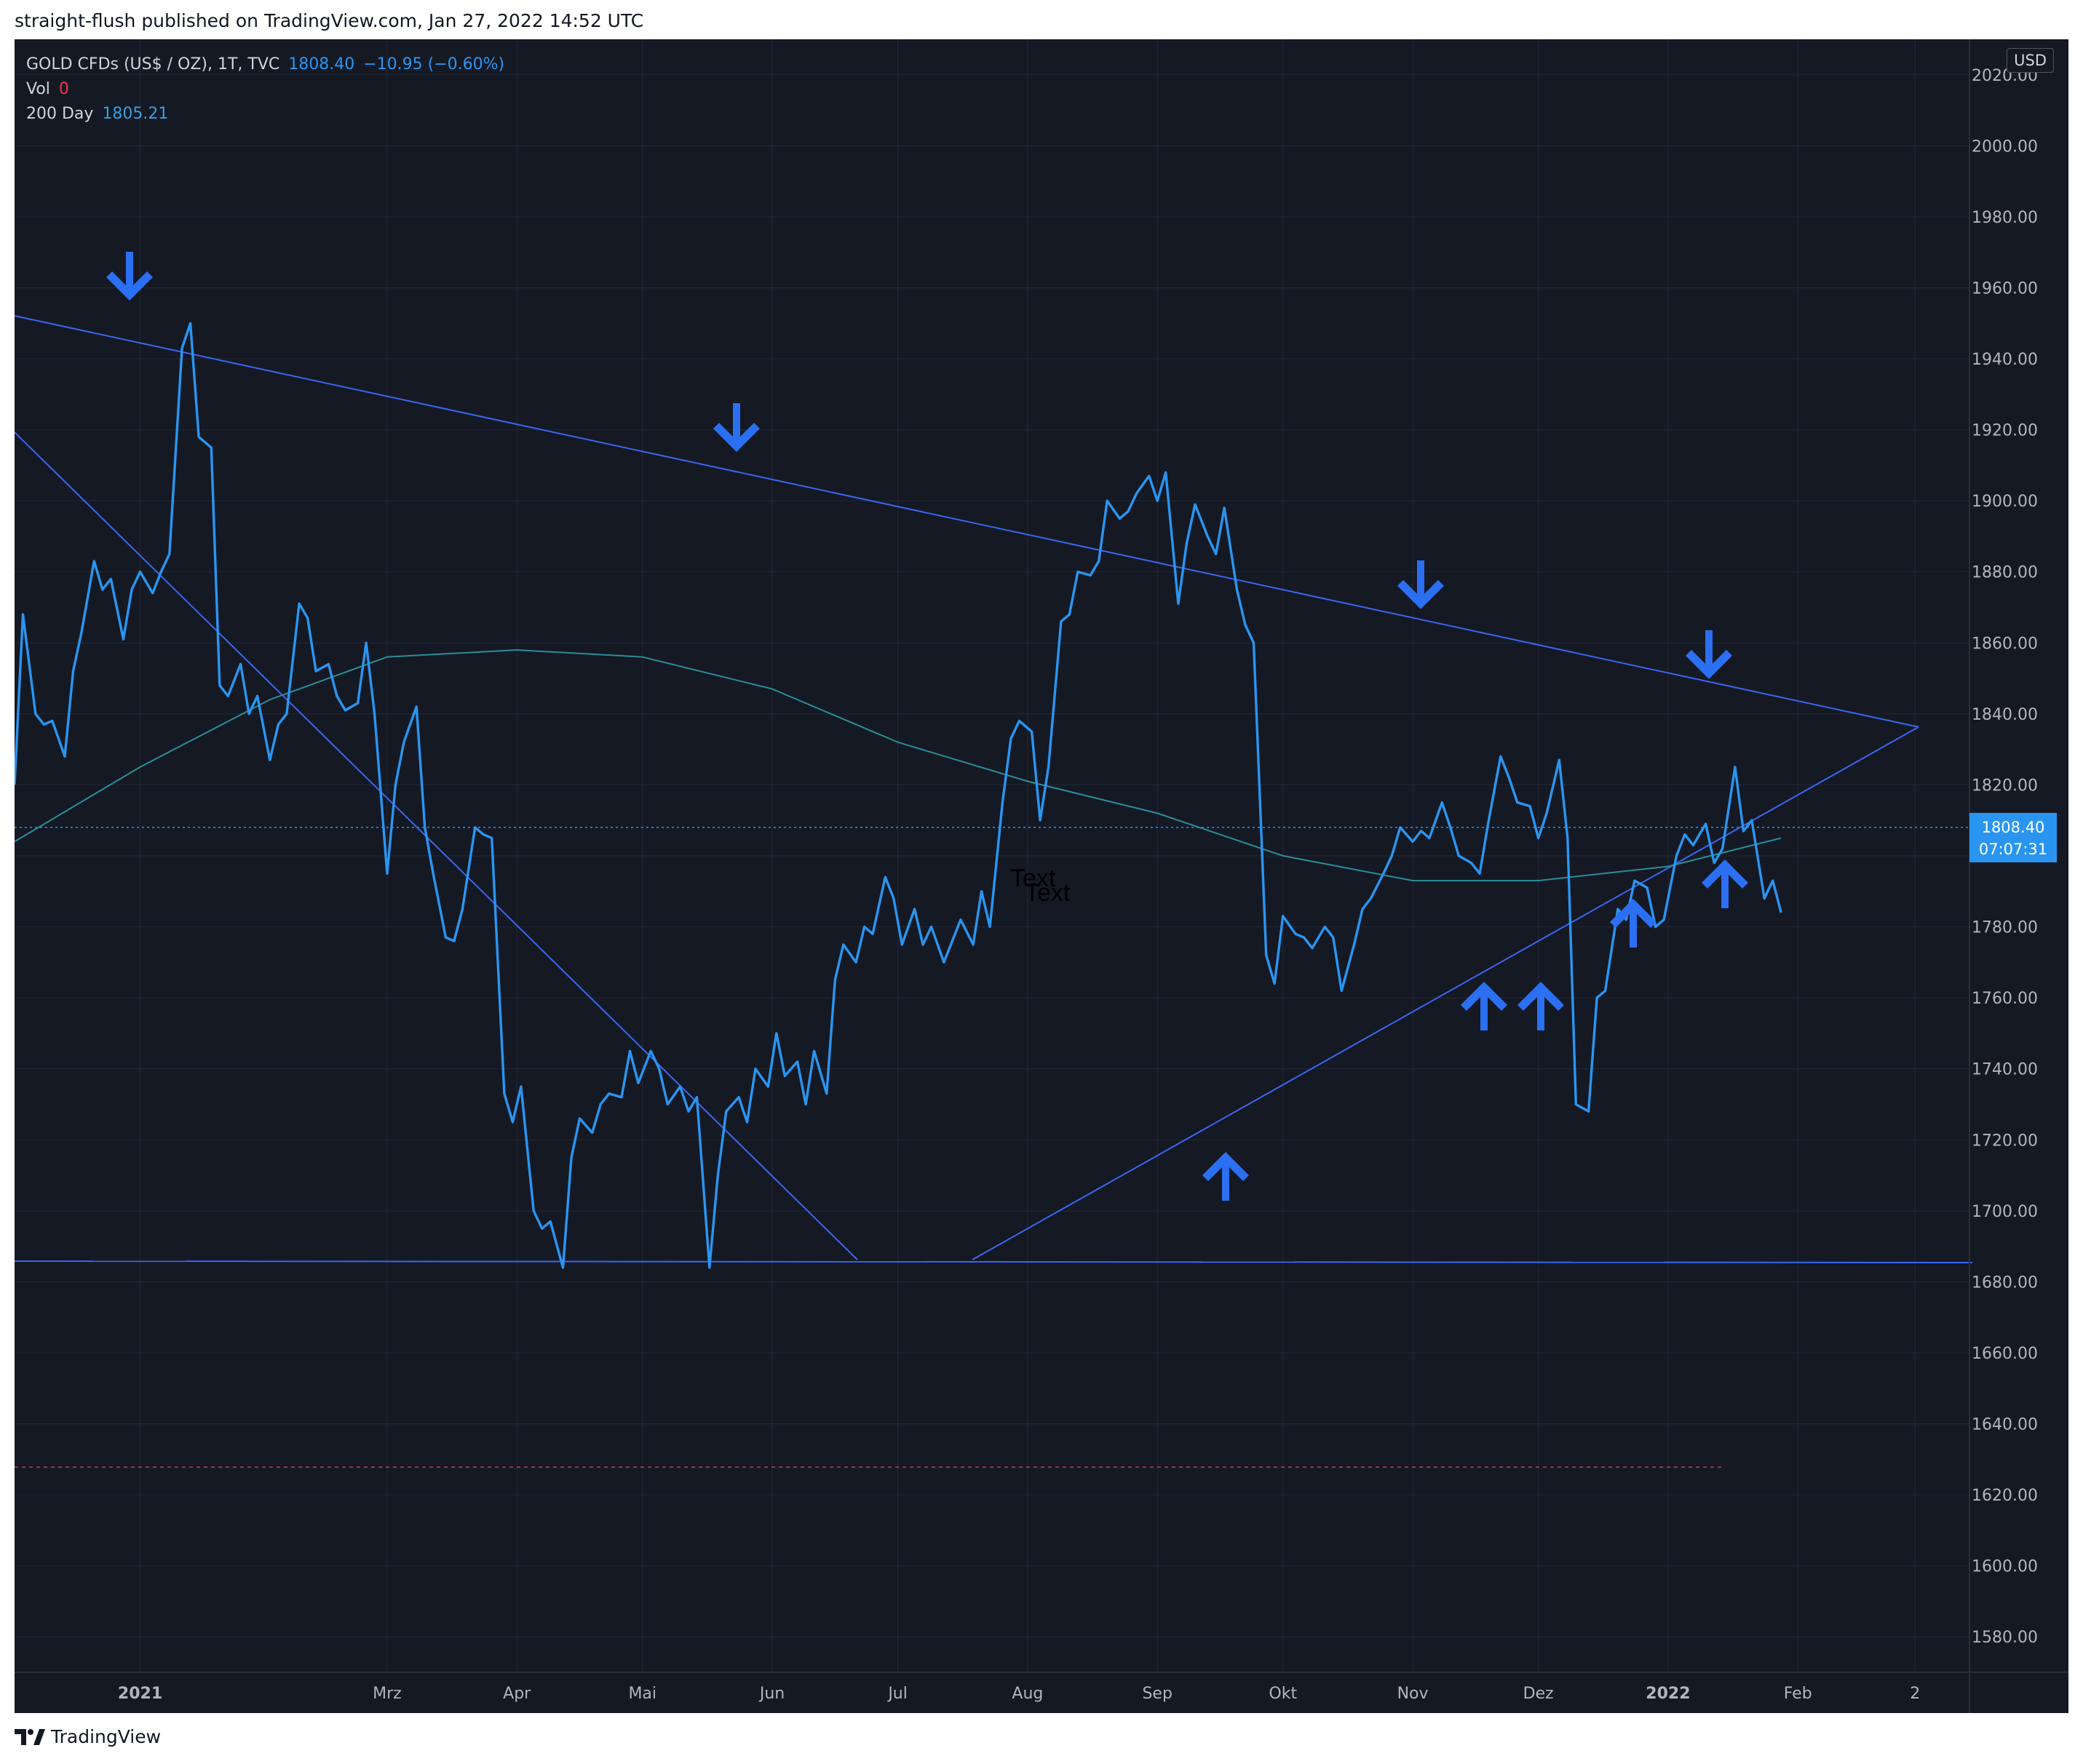  I want to click on text-annotation-1: Text, so click(1033, 878).